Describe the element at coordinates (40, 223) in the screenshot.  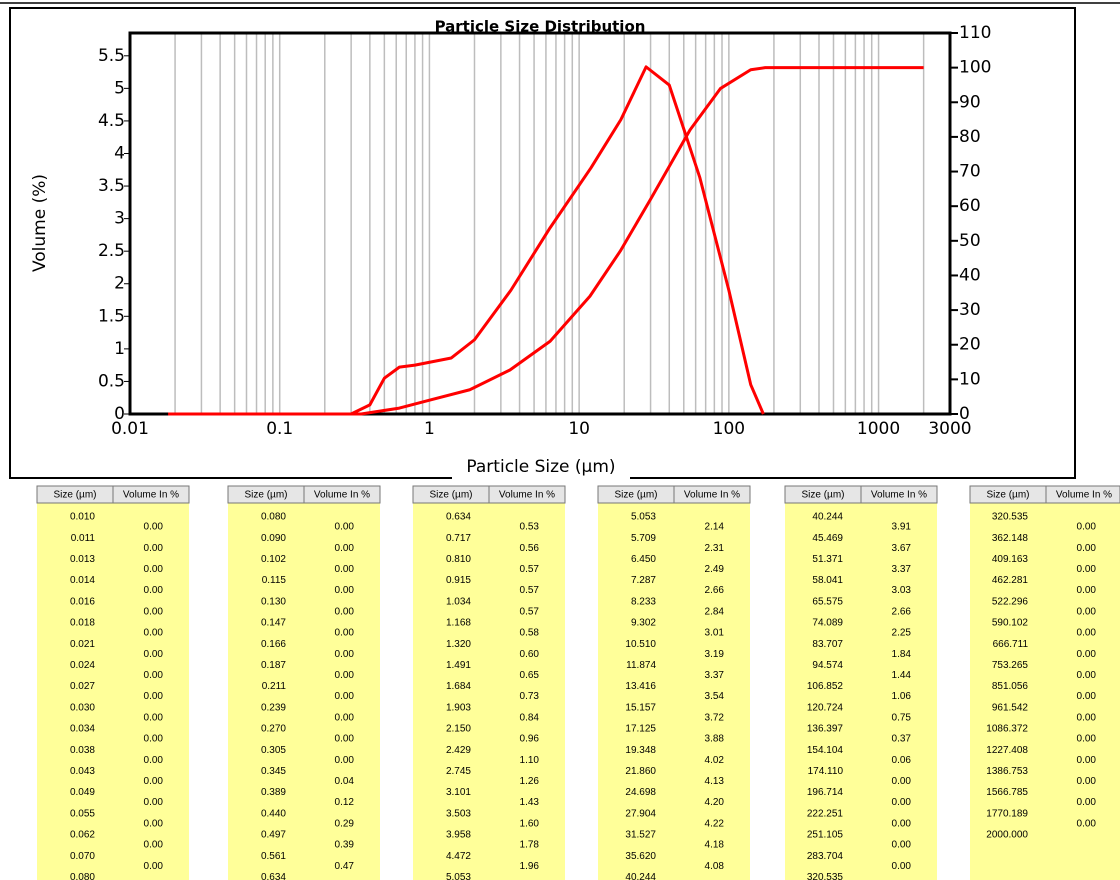
I see `y-axis-label: Volume (%)` at that location.